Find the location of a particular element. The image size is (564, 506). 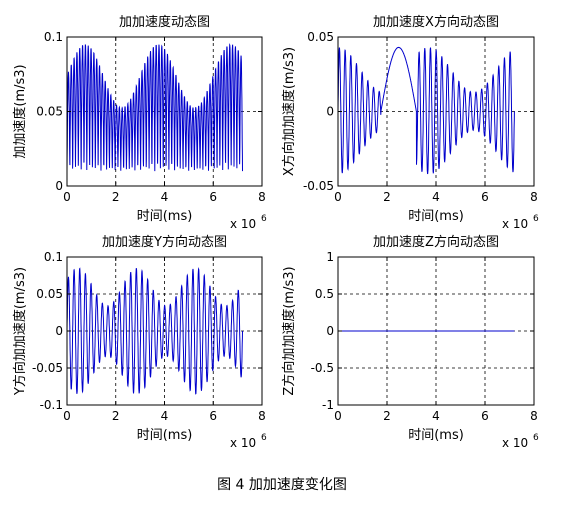

y-tick-label: 0.5 is located at coordinates (324, 294).